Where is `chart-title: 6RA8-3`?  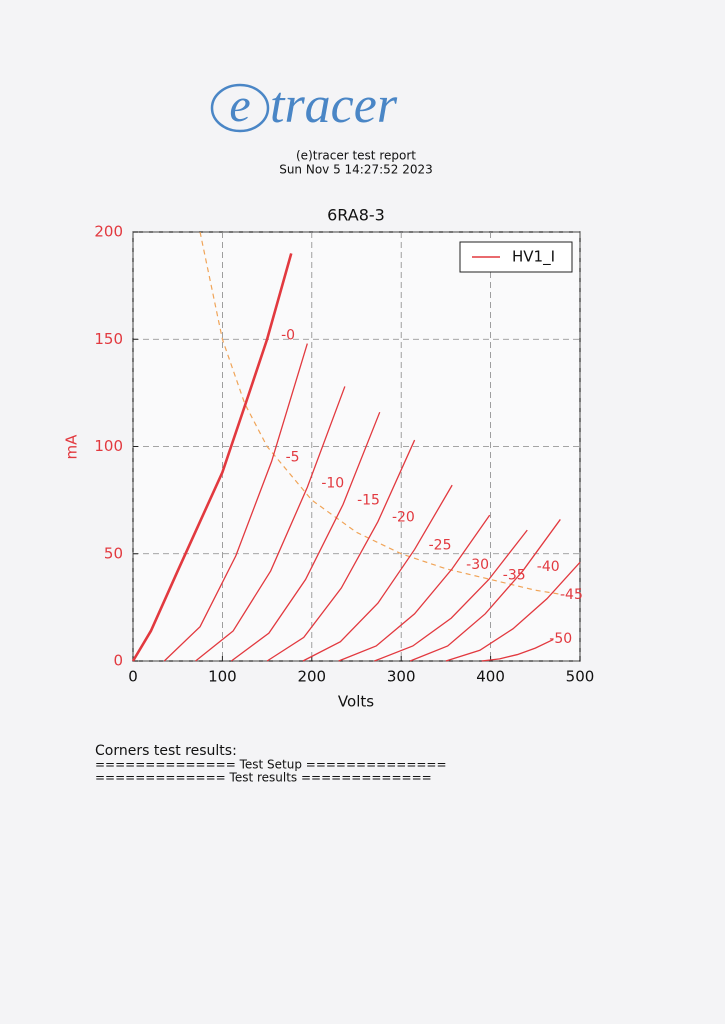
chart-title: 6RA8-3 is located at coordinates (356, 215).